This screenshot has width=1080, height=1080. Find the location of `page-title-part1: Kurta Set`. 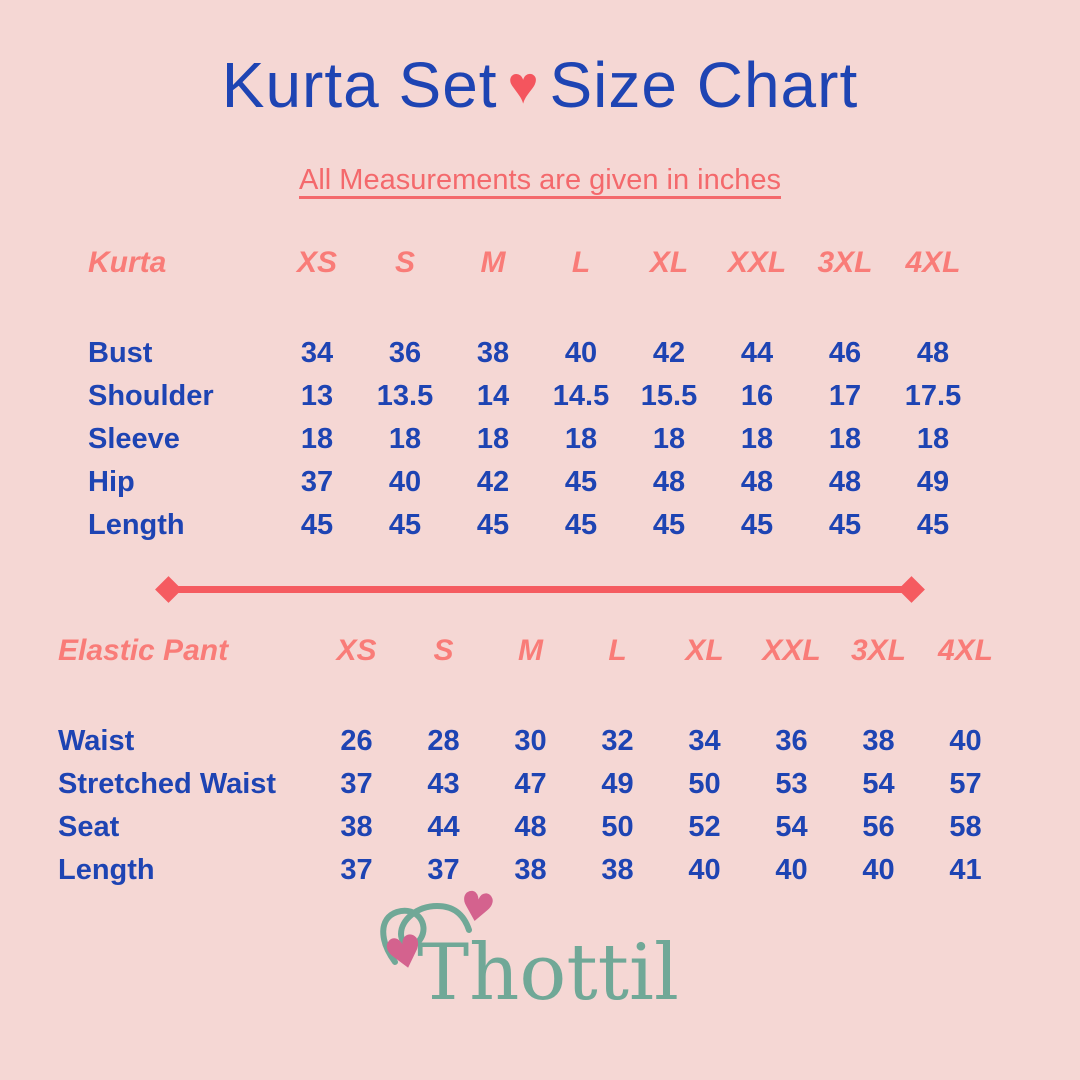

page-title-part1: Kurta Set is located at coordinates (359, 85).